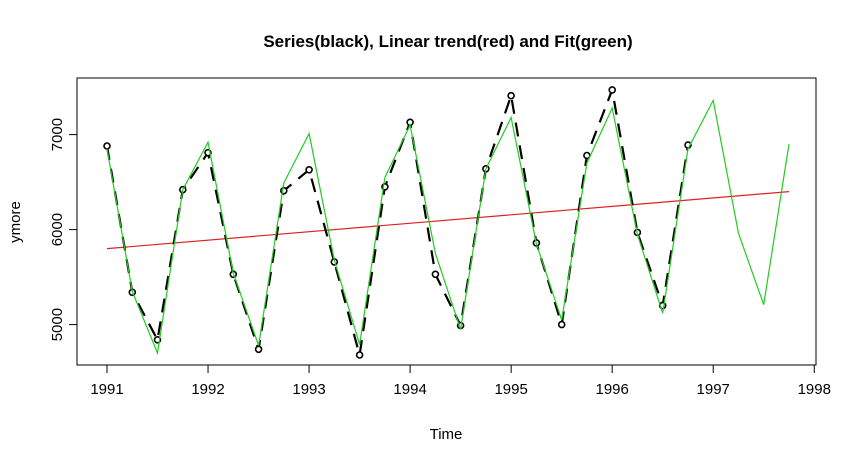  I want to click on x-axis-label: Time, so click(446, 434).